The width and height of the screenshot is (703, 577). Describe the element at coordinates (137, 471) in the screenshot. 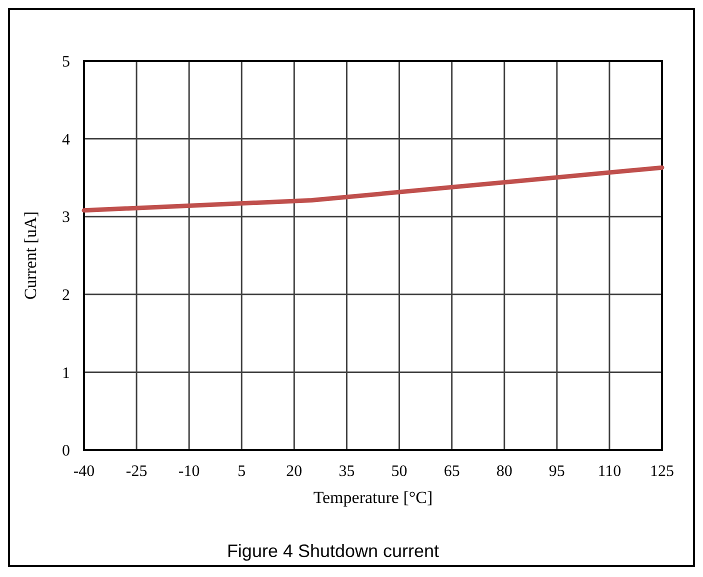

I see `x-tick-label: -25` at that location.